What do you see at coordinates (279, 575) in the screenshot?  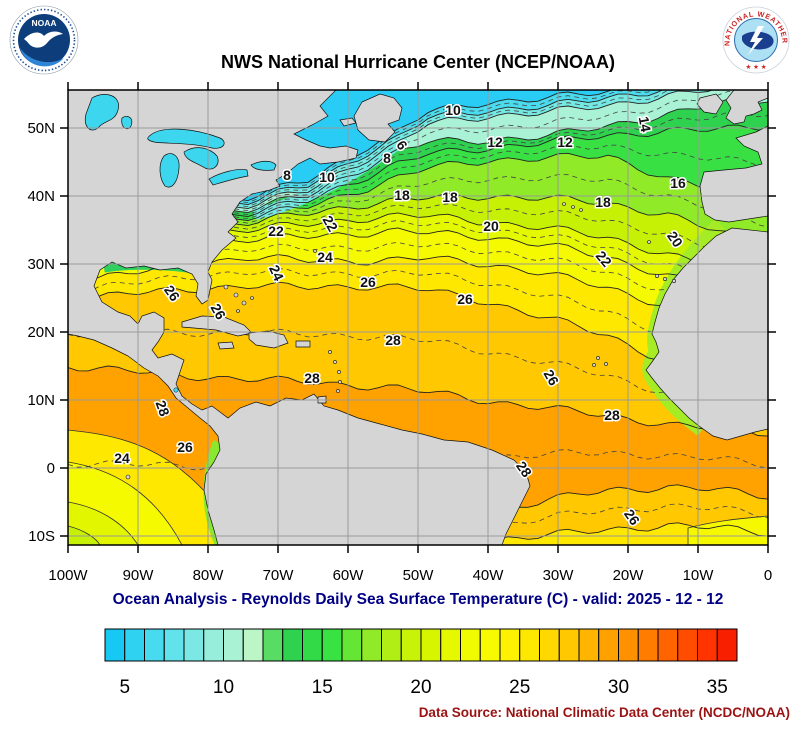 I see `x-axis-tick-label: 70W` at bounding box center [279, 575].